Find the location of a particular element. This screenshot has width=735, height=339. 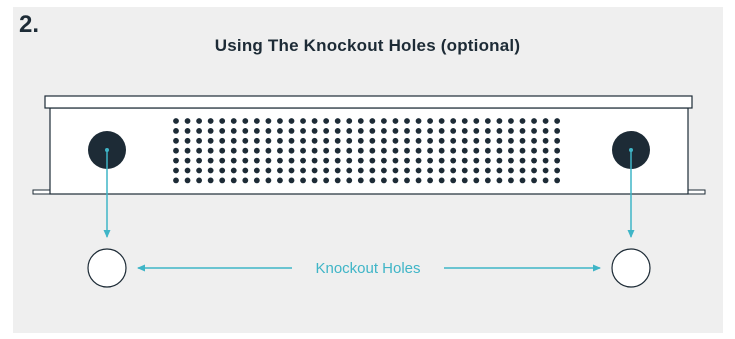

callout-label: Knockout Holes is located at coordinates (367, 268).